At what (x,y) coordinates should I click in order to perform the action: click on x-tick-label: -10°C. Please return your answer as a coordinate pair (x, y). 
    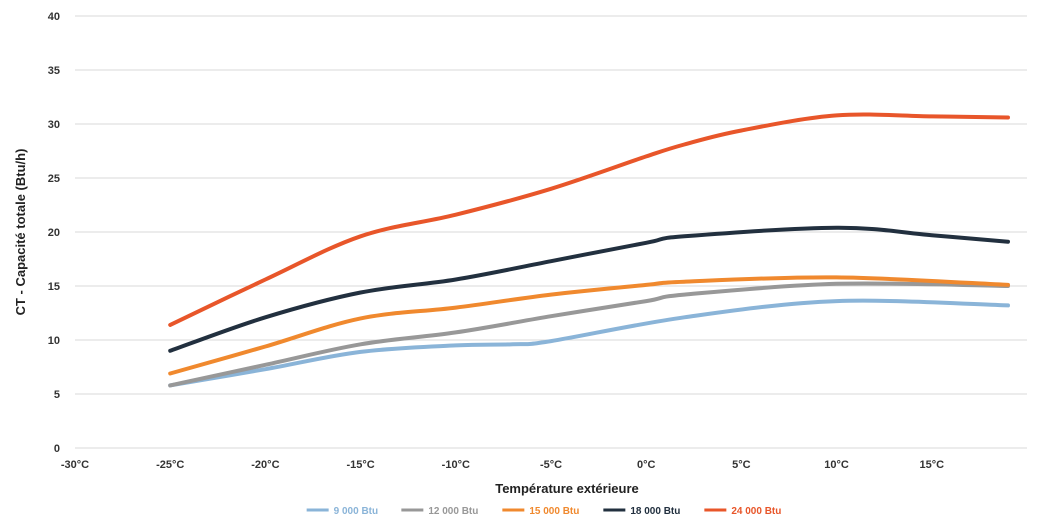
    Looking at the image, I should click on (456, 465).